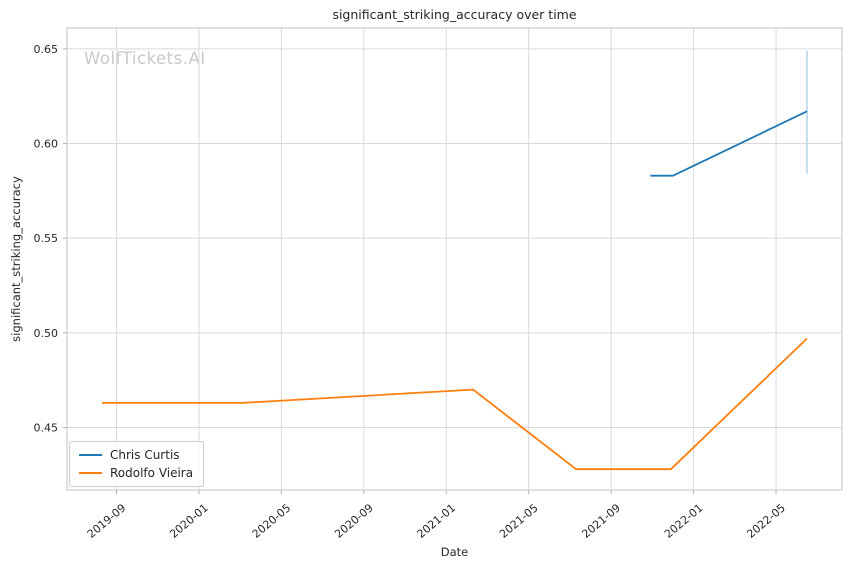 Image resolution: width=852 pixels, height=575 pixels. Describe the element at coordinates (137, 464) in the screenshot. I see `legend: Chris Curtis Rodolfo Vieira` at that location.